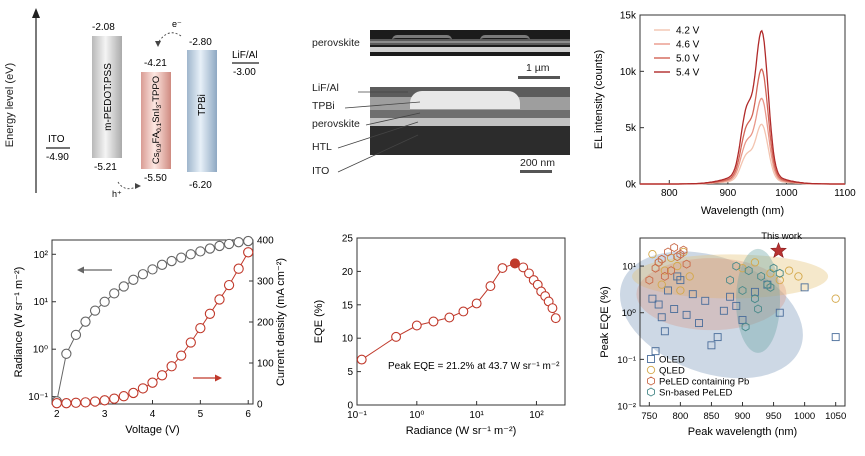 This screenshot has width=865, height=456. I want to click on eqe-y-tick-label: 5, so click(350, 372).